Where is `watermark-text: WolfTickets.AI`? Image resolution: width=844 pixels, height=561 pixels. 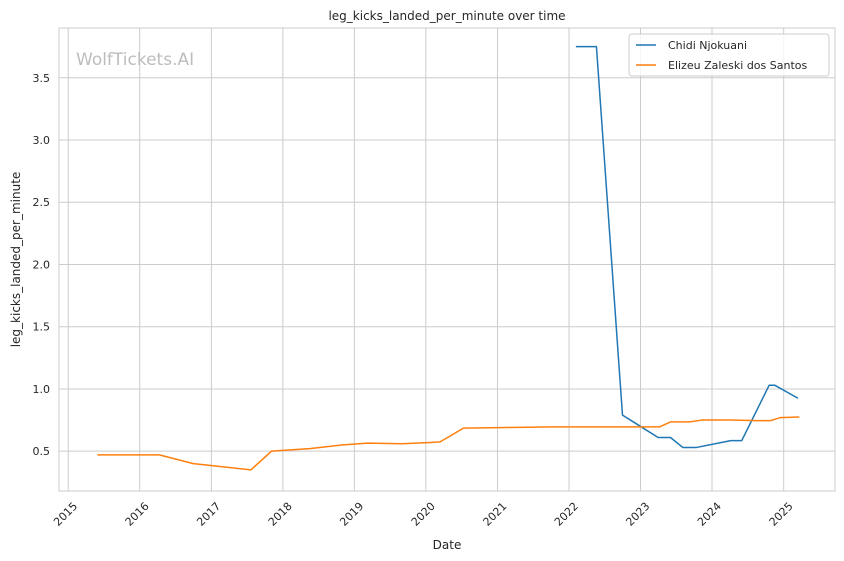 watermark-text: WolfTickets.AI is located at coordinates (135, 60).